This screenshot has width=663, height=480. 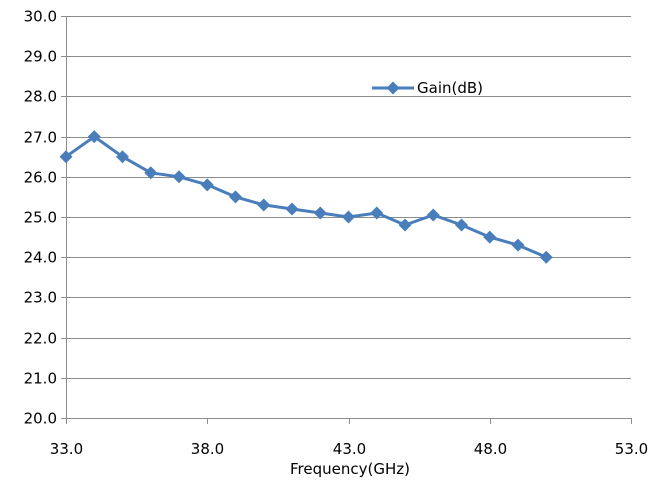 What do you see at coordinates (40, 298) in the screenshot?
I see `y-tick-label: 23.0` at bounding box center [40, 298].